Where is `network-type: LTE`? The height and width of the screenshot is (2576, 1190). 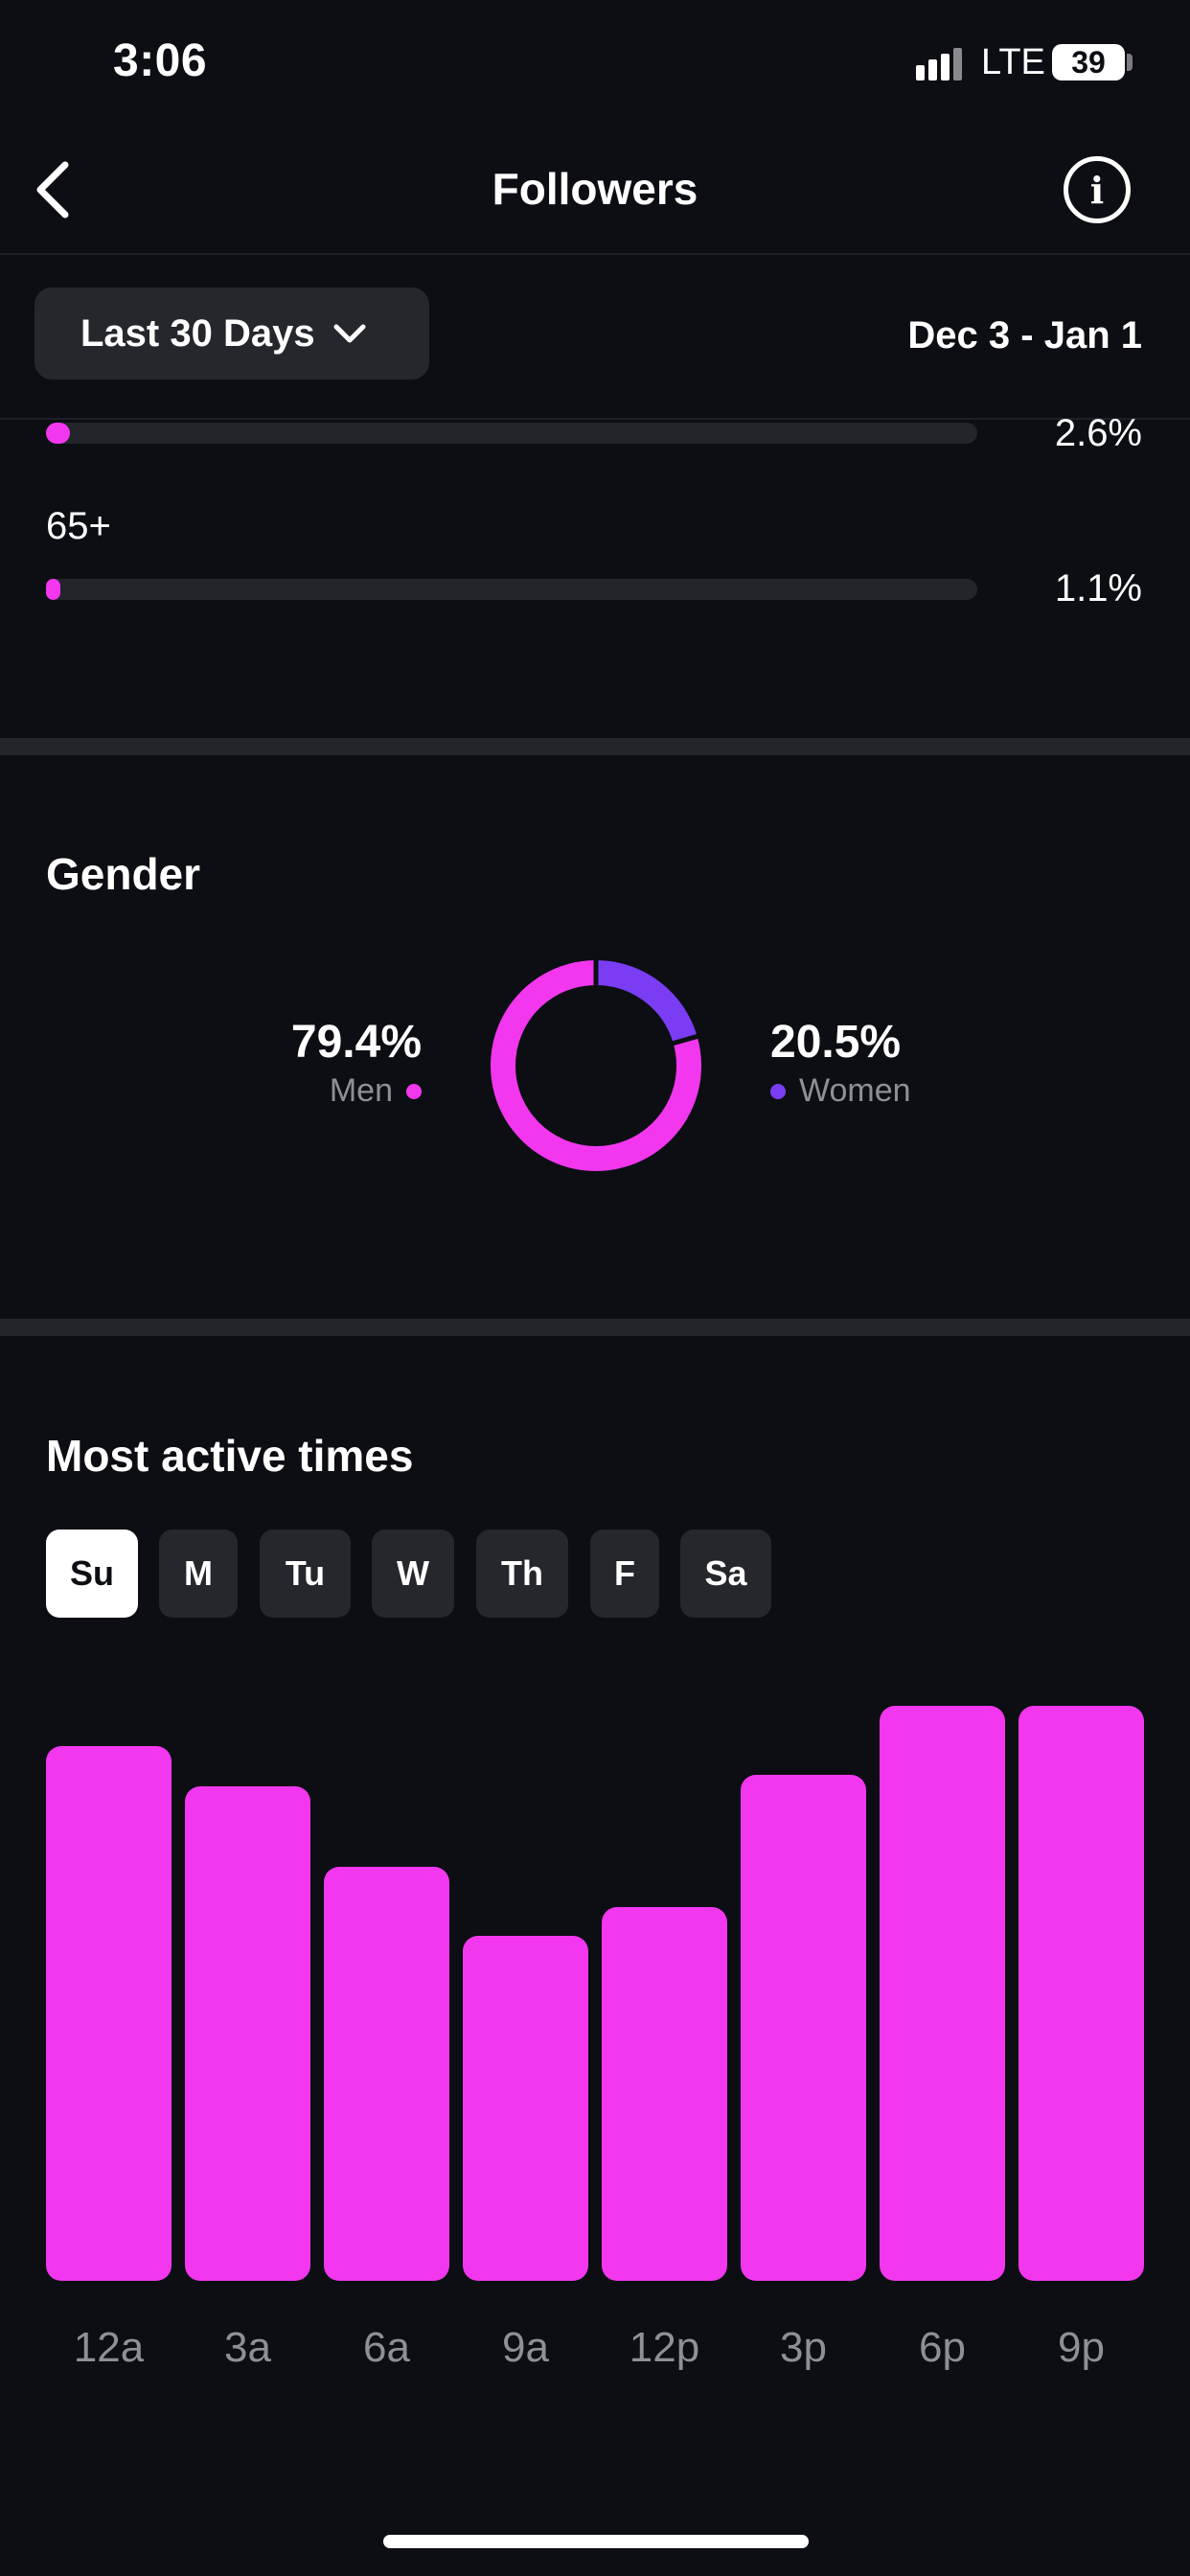 network-type: LTE is located at coordinates (1013, 62).